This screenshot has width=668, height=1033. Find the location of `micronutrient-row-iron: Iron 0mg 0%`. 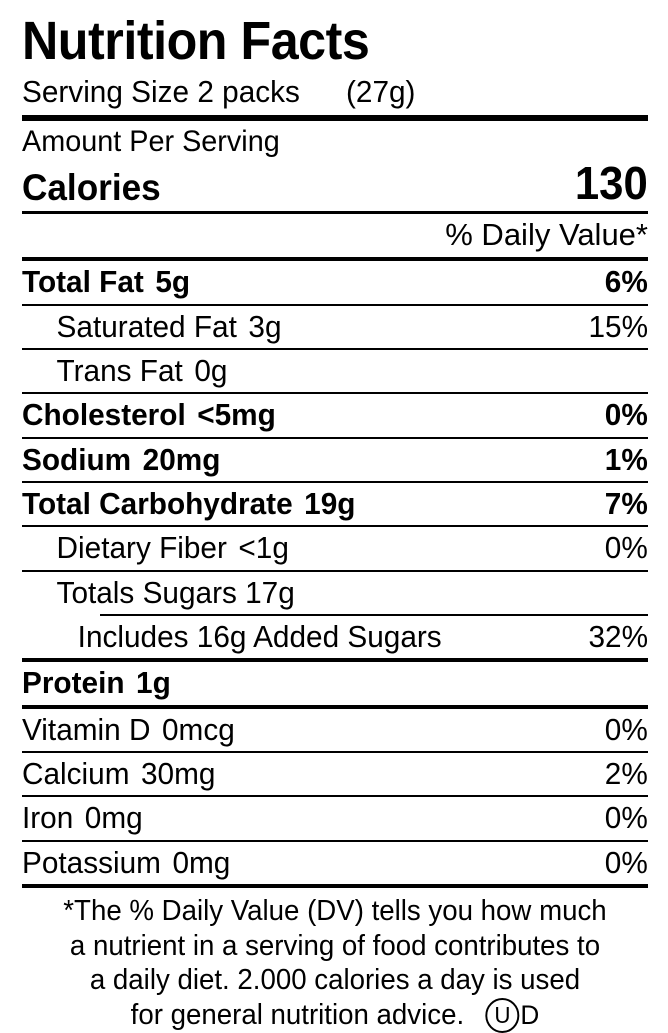

micronutrient-row-iron: Iron 0mg 0% is located at coordinates (335, 818).